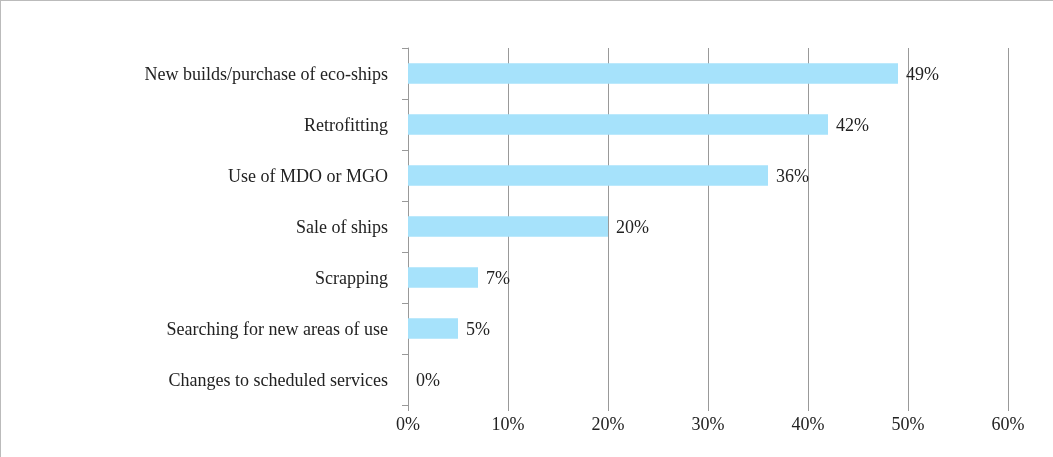  What do you see at coordinates (308, 175) in the screenshot?
I see `y-tick-label: Use of MDO or MGO` at bounding box center [308, 175].